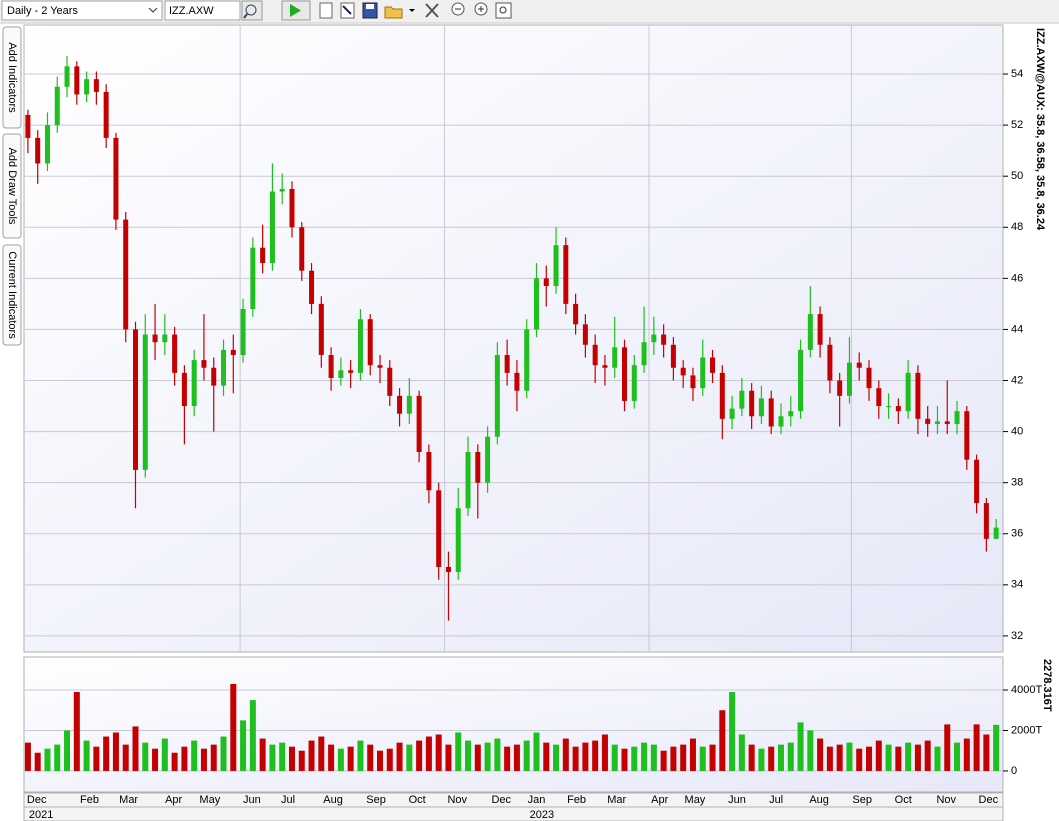 This screenshot has height=821, width=1059. Describe the element at coordinates (347, 10) in the screenshot. I see `export-button` at that location.